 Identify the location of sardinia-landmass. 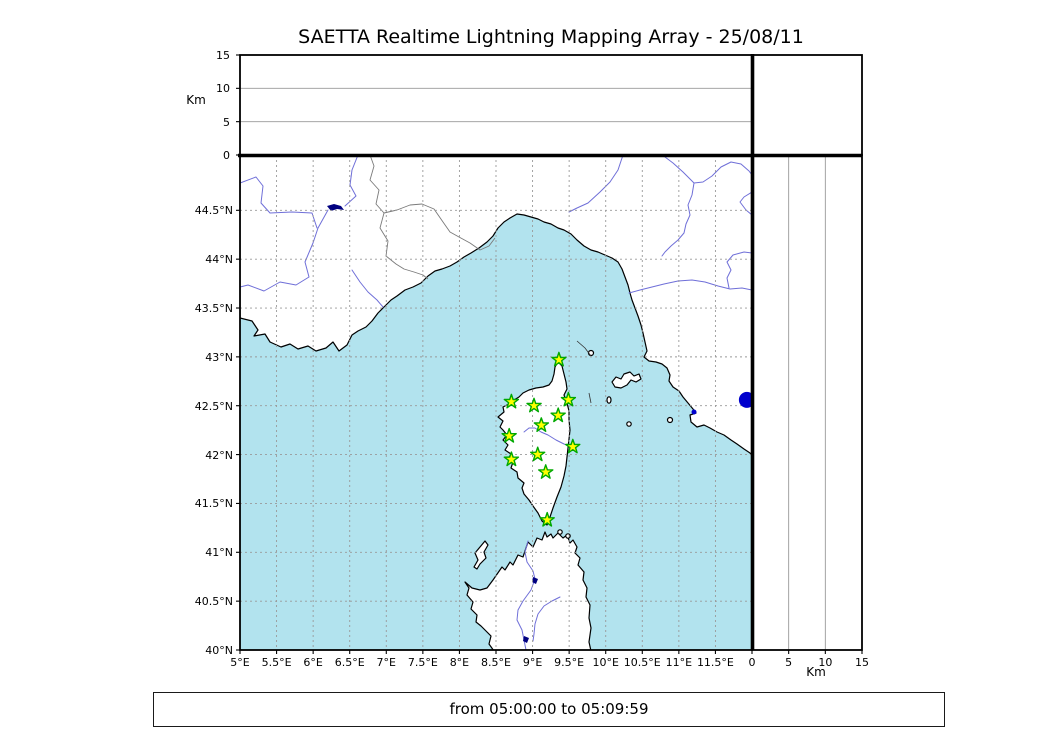
(528, 590).